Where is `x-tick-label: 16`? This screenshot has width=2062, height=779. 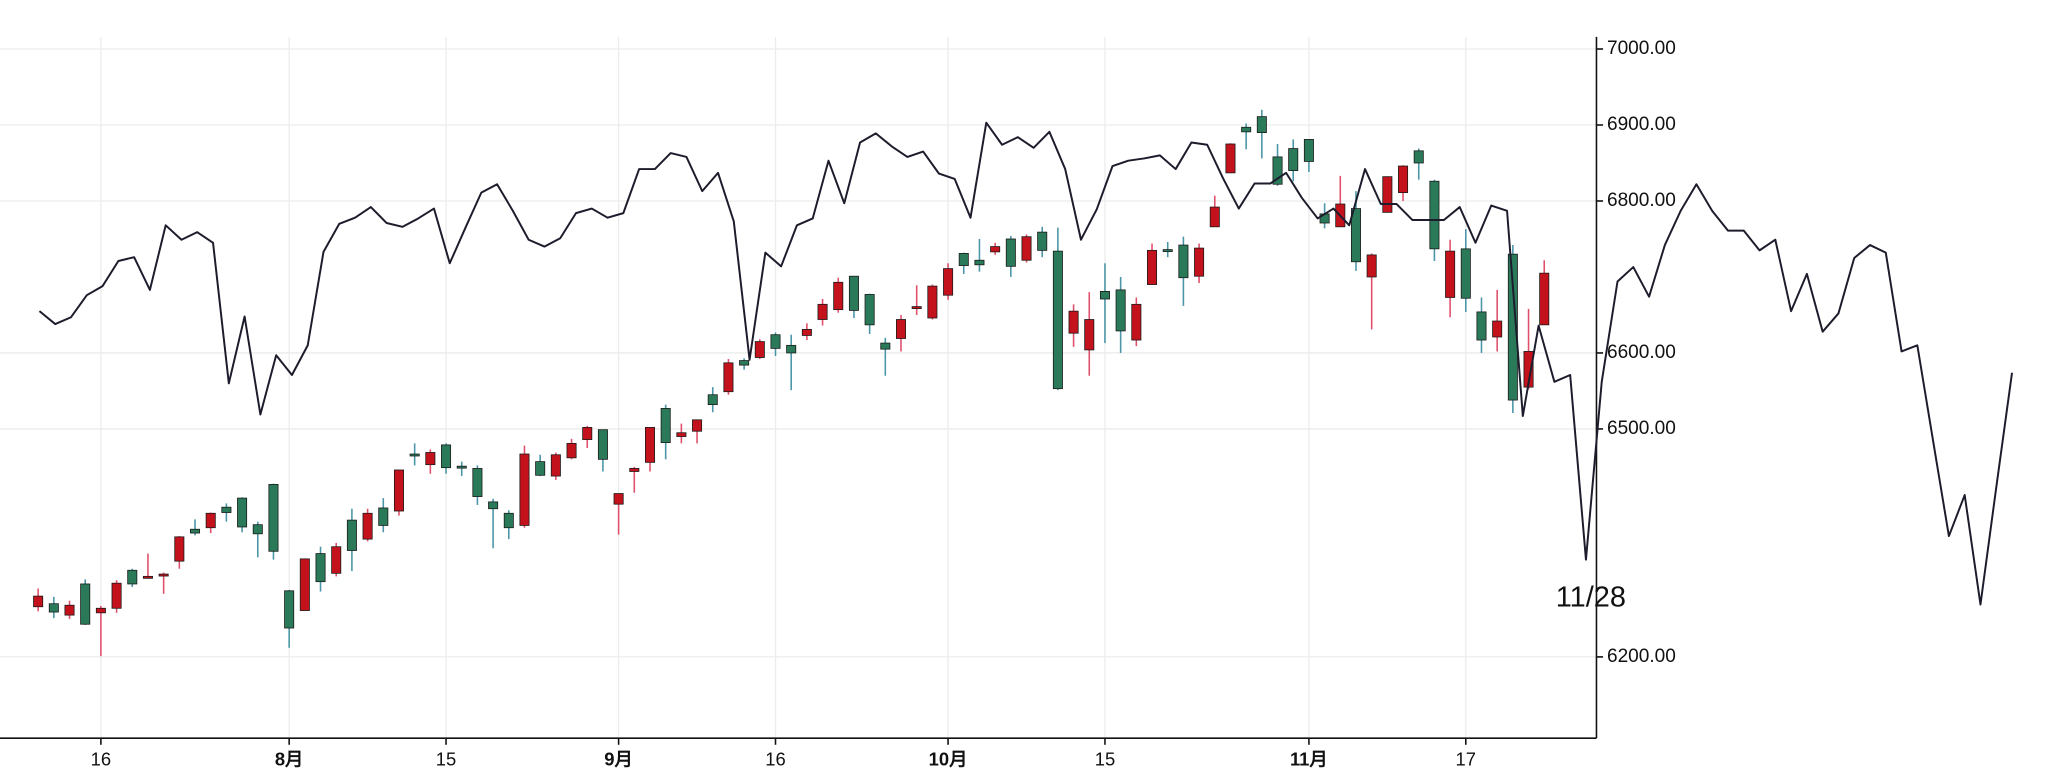
x-tick-label: 16 is located at coordinates (101, 758).